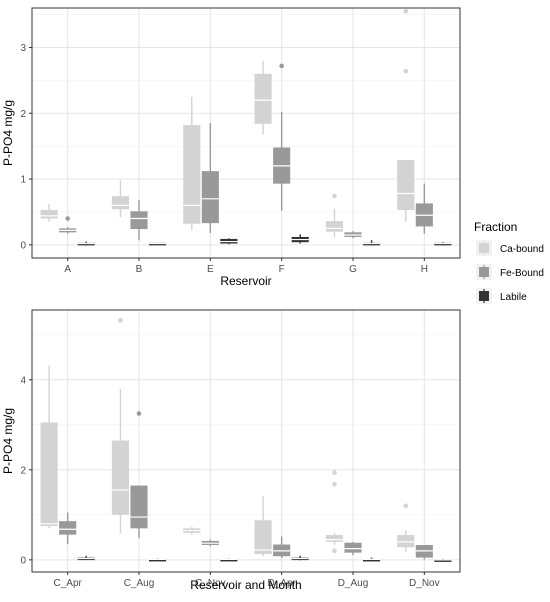 Image resolution: width=550 pixels, height=602 pixels. What do you see at coordinates (67, 269) in the screenshot?
I see `x-tick-label: A` at bounding box center [67, 269].